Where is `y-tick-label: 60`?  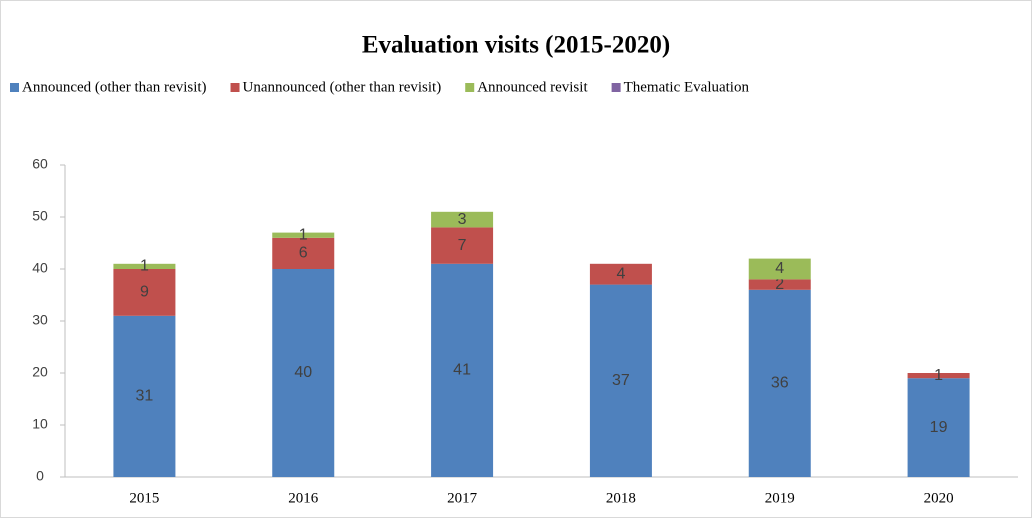
y-tick-label: 60 is located at coordinates (40, 164).